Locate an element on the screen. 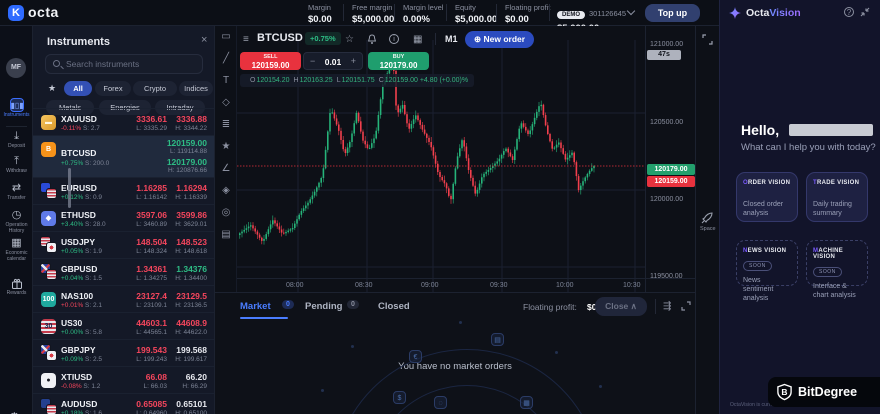 This screenshot has height=414, width=880. bid-price: 44603.1 is located at coordinates (151, 323).